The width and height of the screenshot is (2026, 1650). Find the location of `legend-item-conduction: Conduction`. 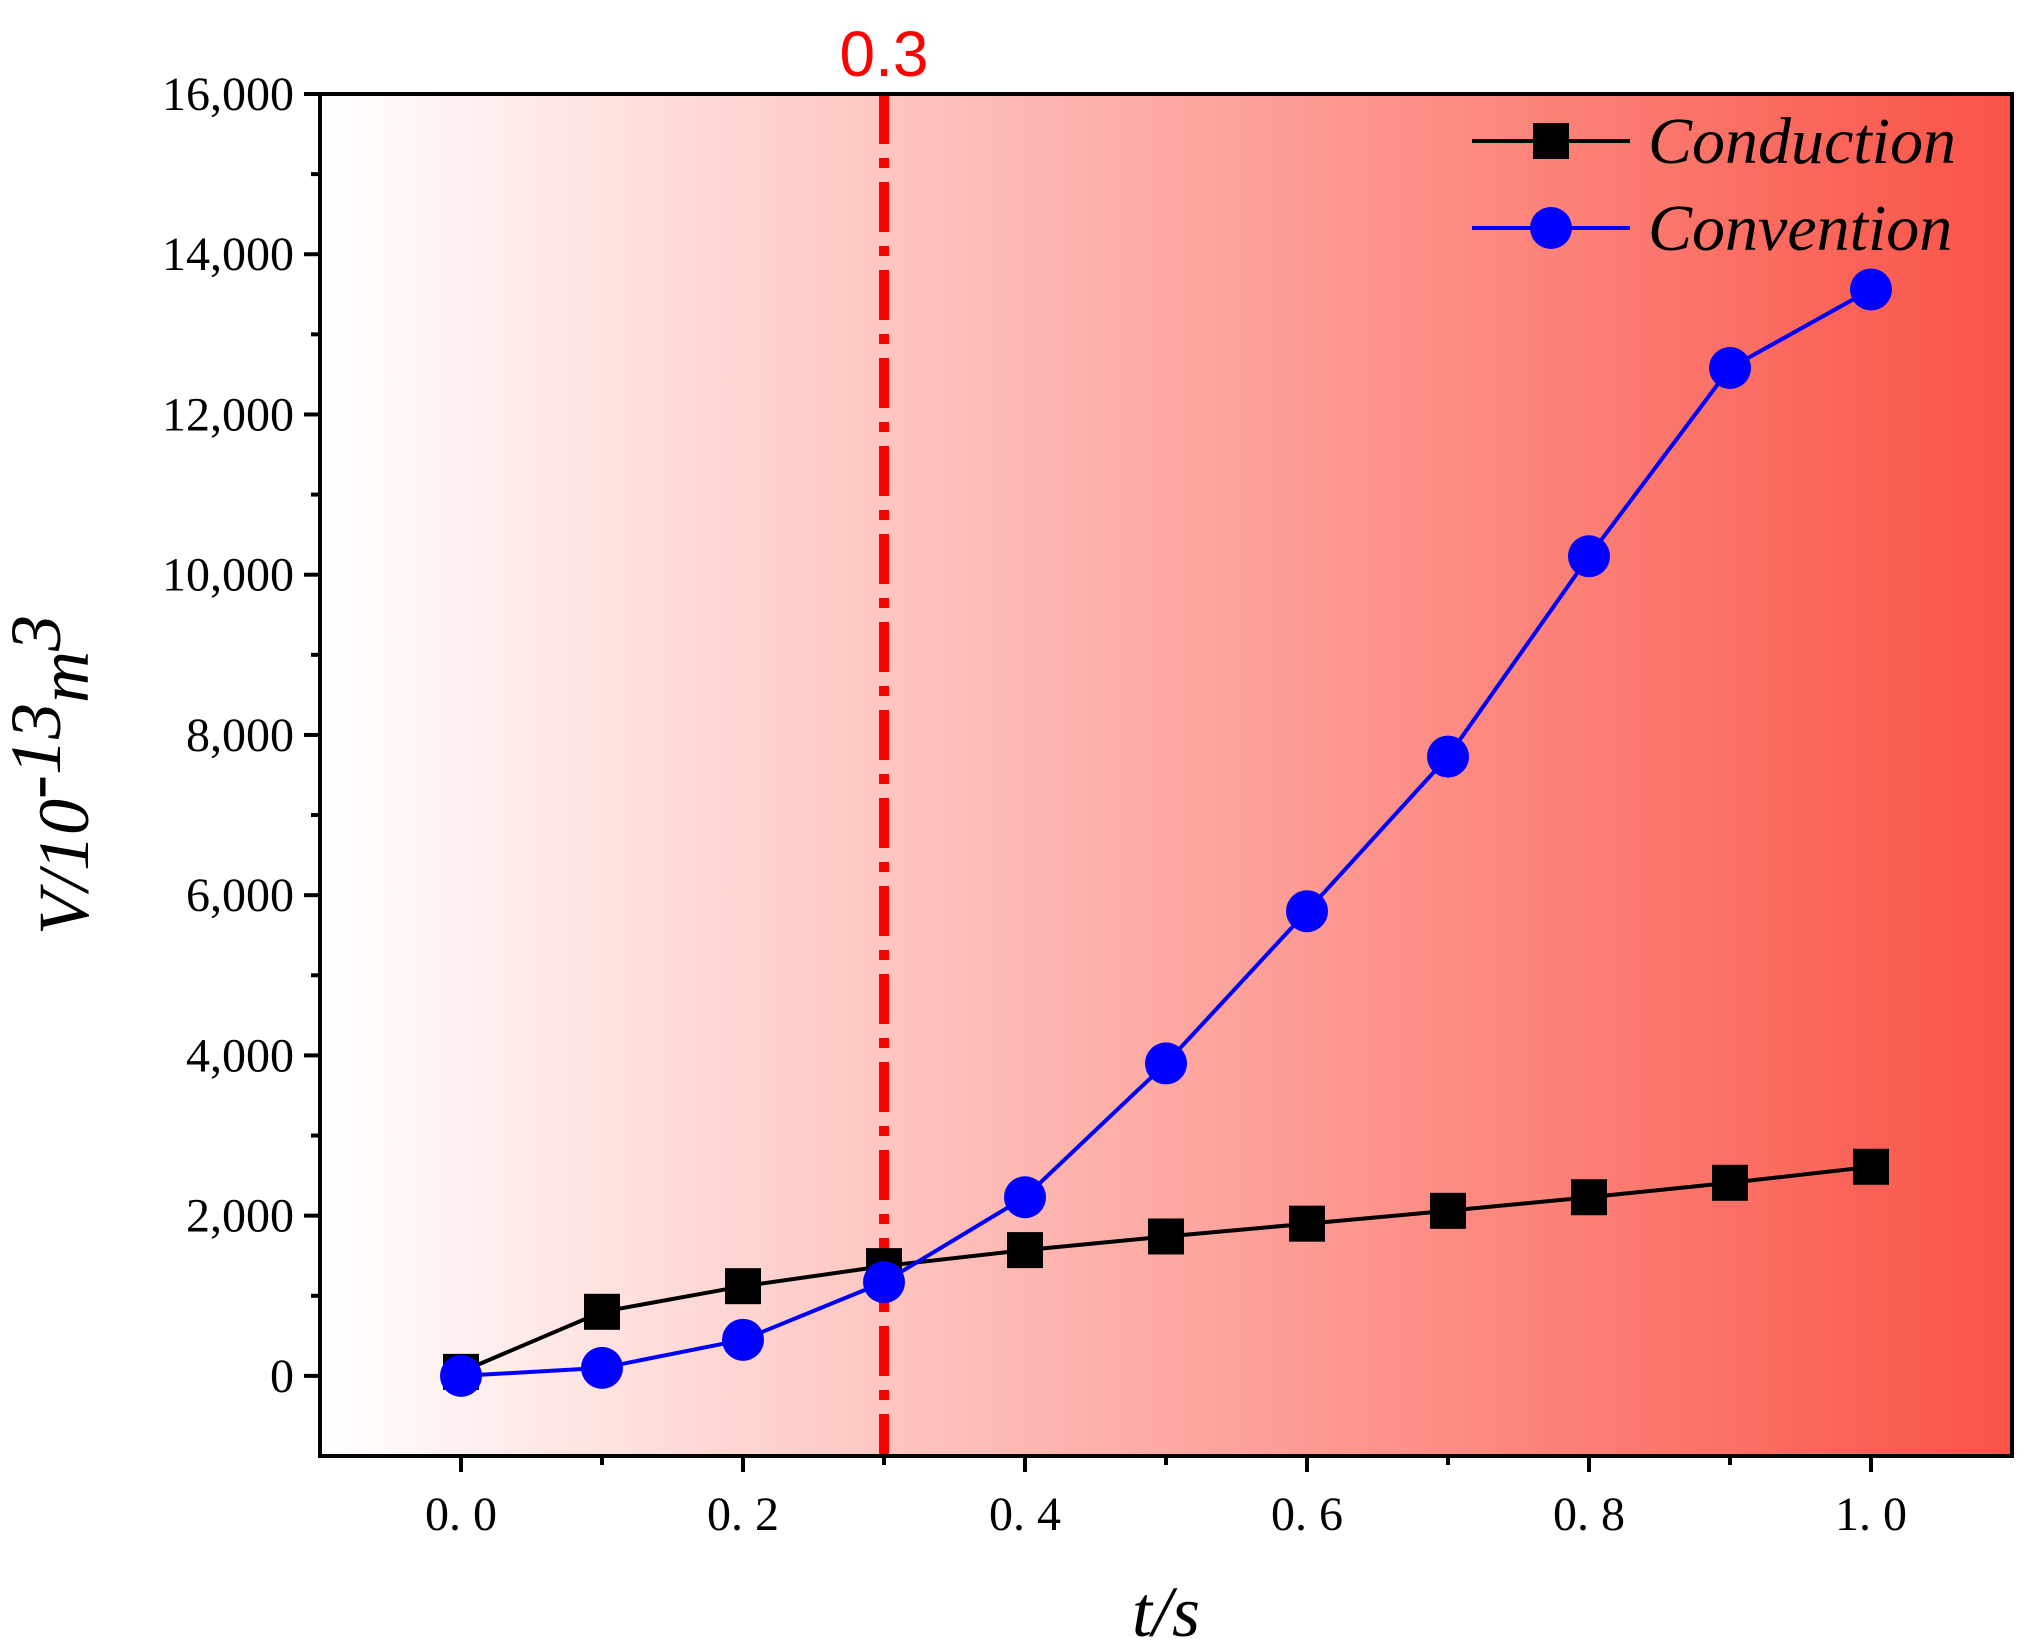

legend-item-conduction: Conduction is located at coordinates (1714, 141).